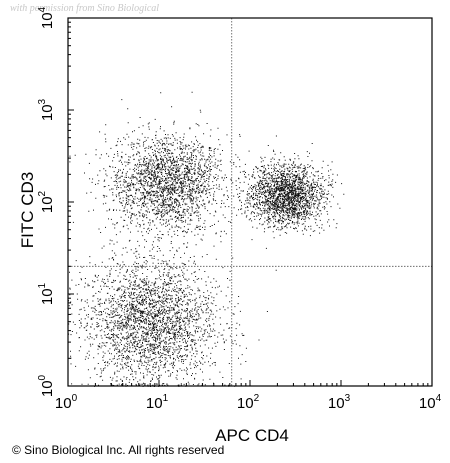 Image resolution: width=450 pixels, height=463 pixels. What do you see at coordinates (248, 402) in the screenshot?
I see `x-tick-label: 10²` at bounding box center [248, 402].